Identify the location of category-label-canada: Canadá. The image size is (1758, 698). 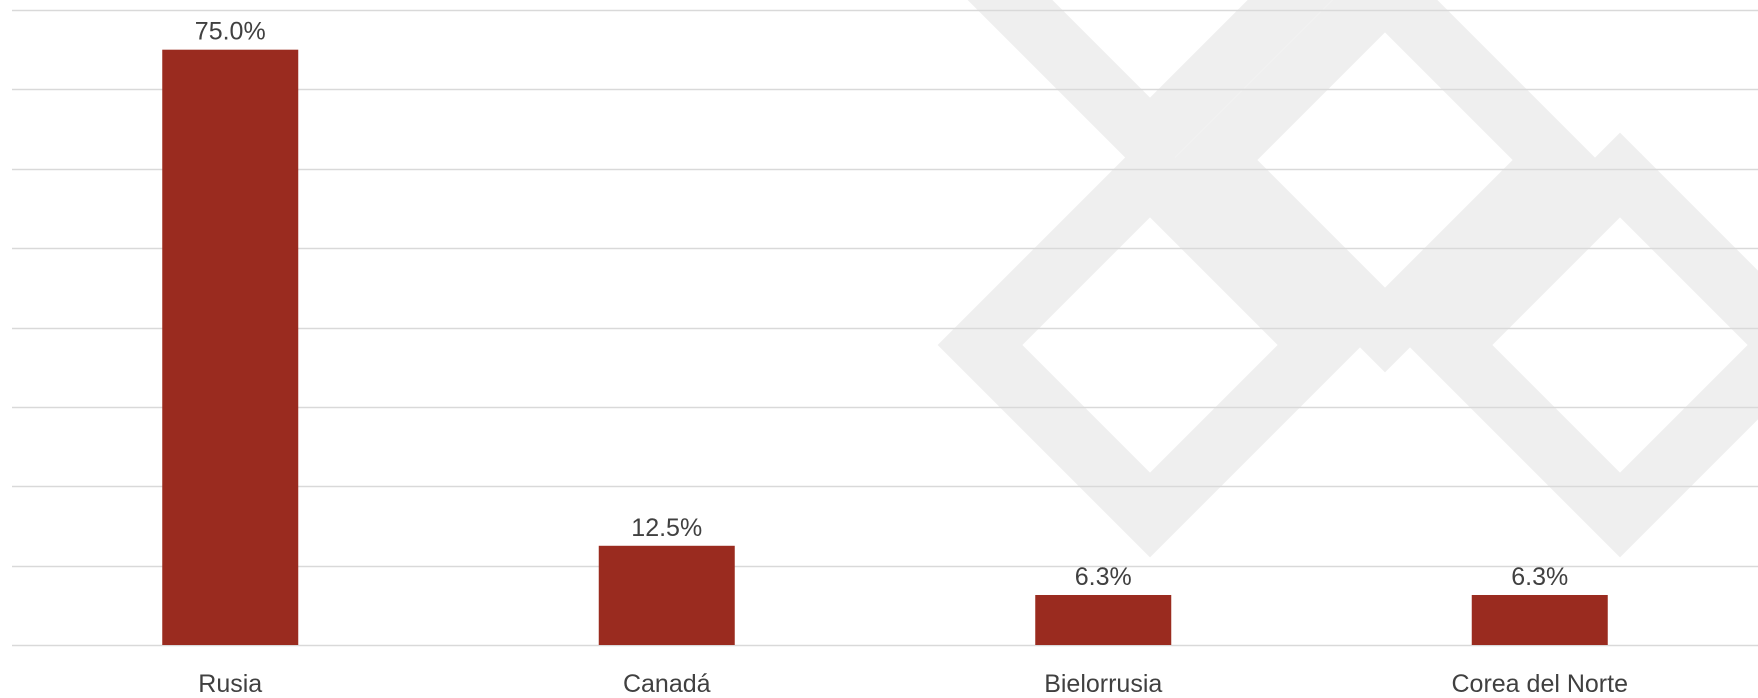
(667, 684).